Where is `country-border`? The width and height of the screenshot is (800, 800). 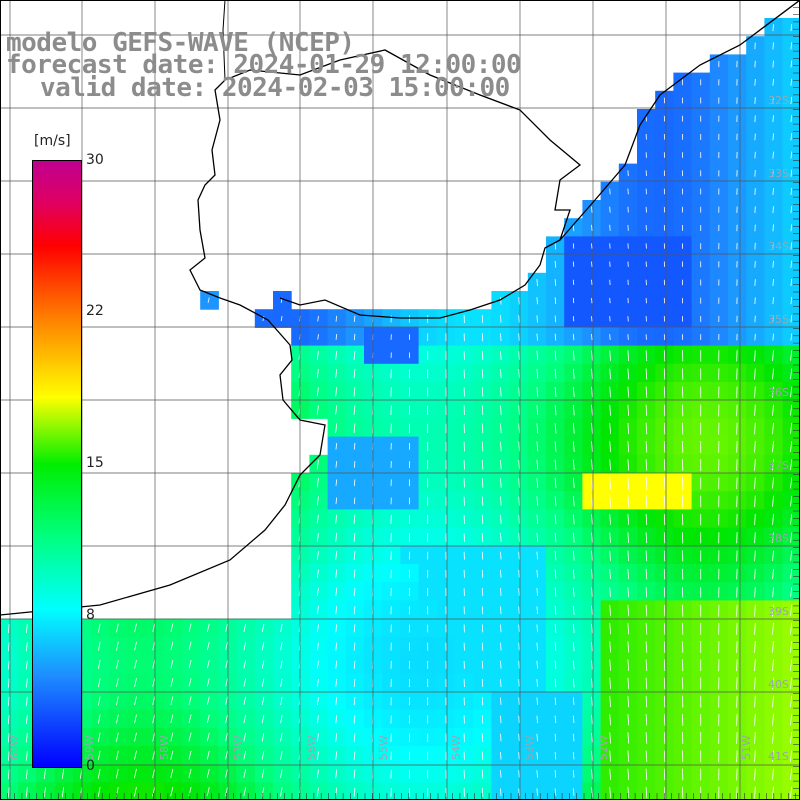
country-border is located at coordinates (224, 40).